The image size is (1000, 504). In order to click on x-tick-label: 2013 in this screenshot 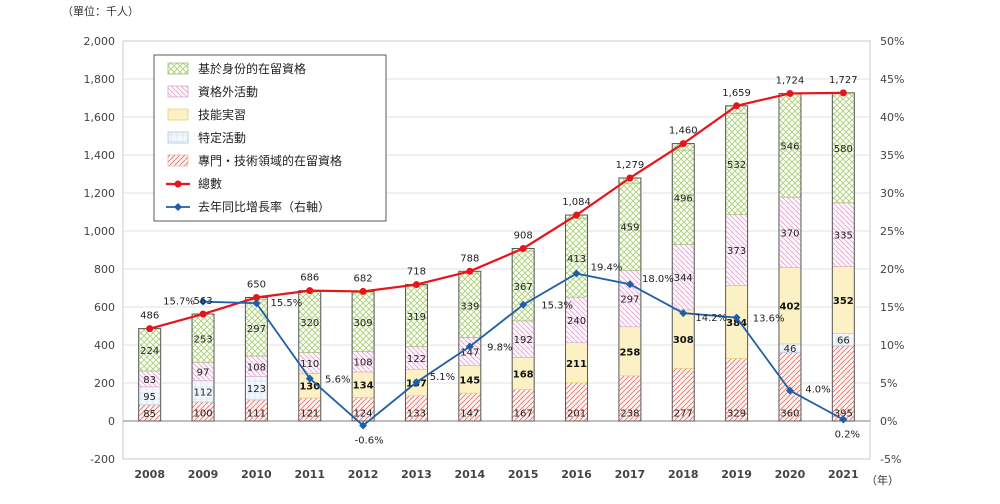, I will do `click(416, 474)`.